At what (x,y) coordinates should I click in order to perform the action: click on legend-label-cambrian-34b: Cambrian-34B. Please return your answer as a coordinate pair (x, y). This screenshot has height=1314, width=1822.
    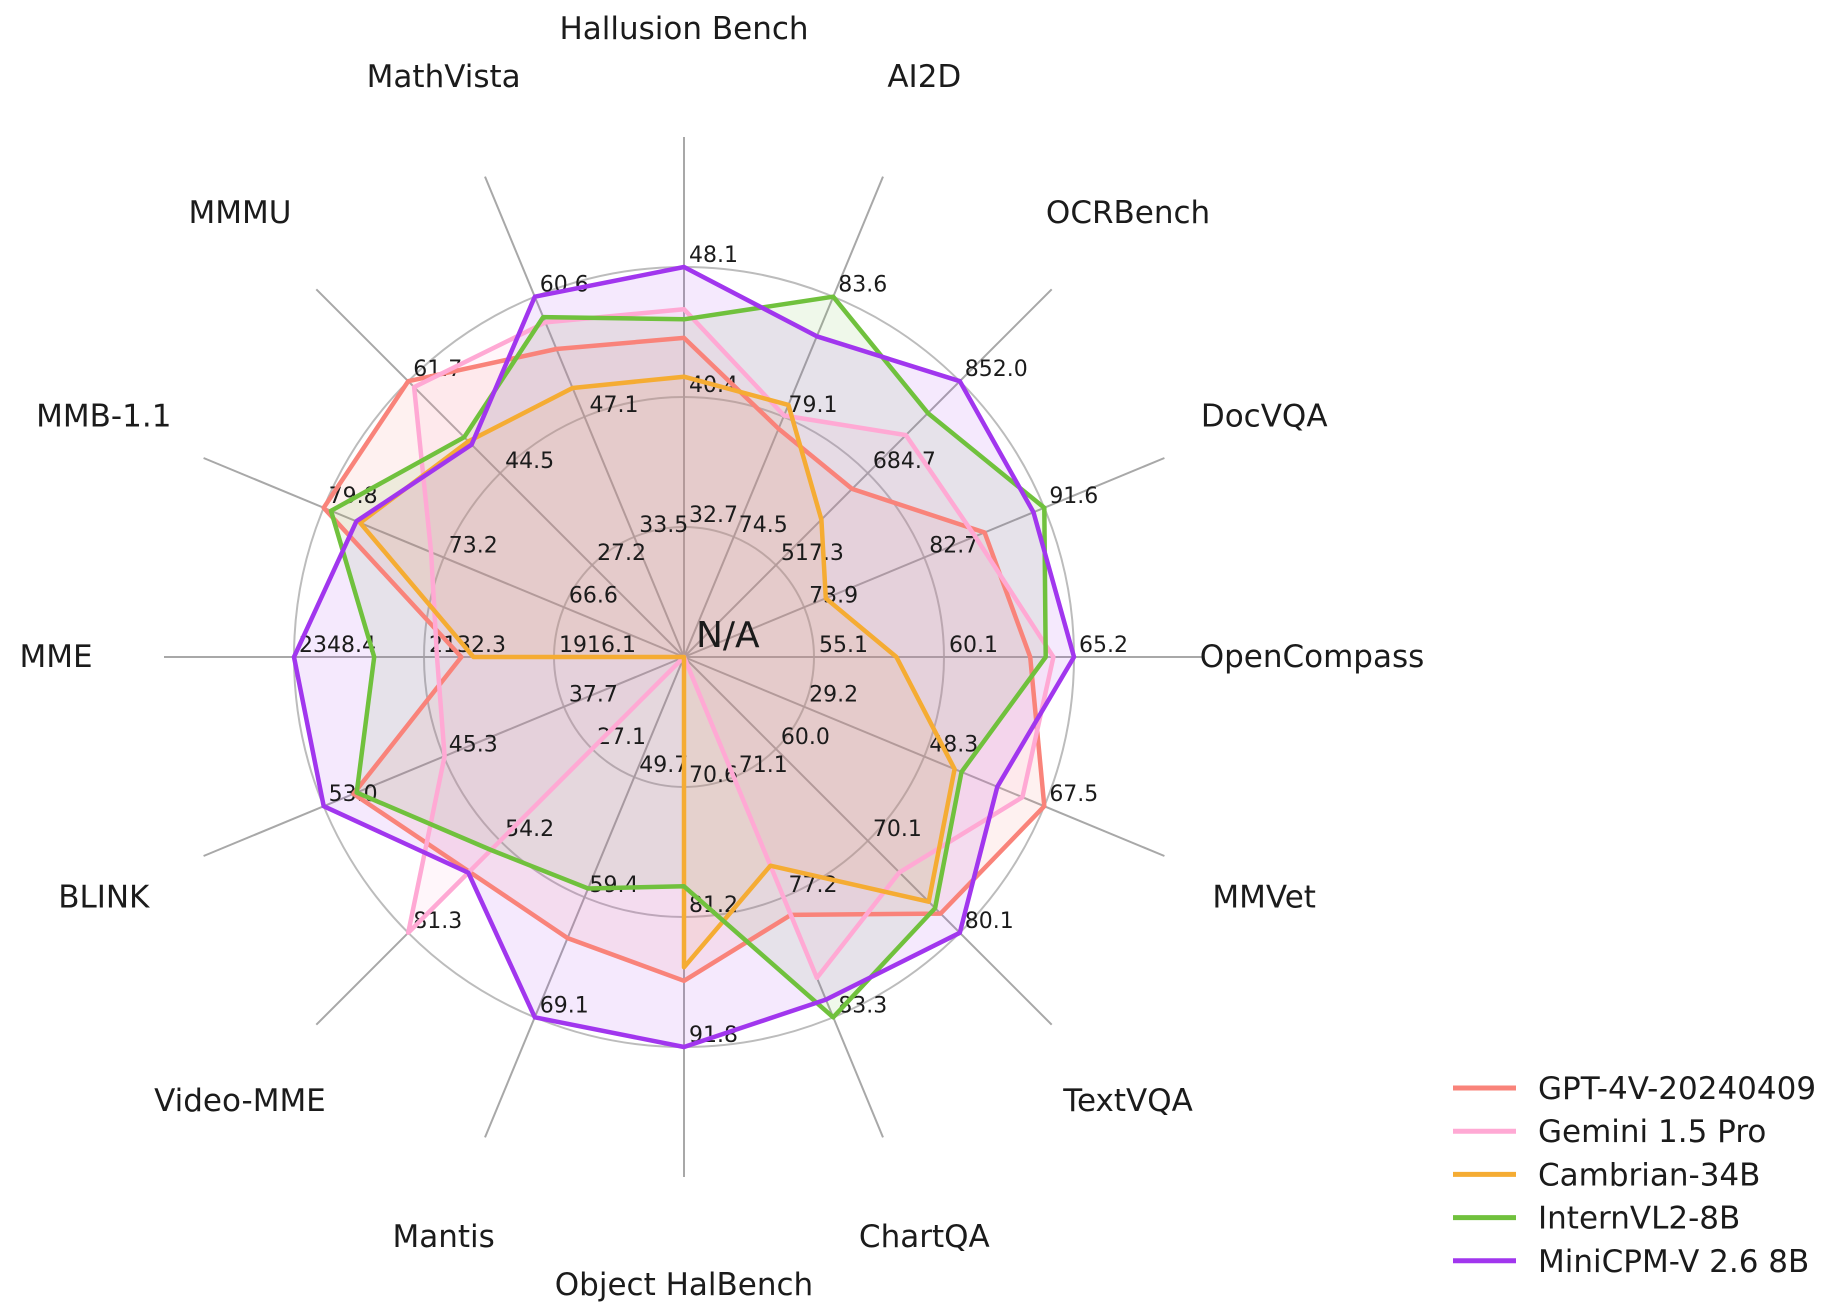
    Looking at the image, I should click on (1649, 1175).